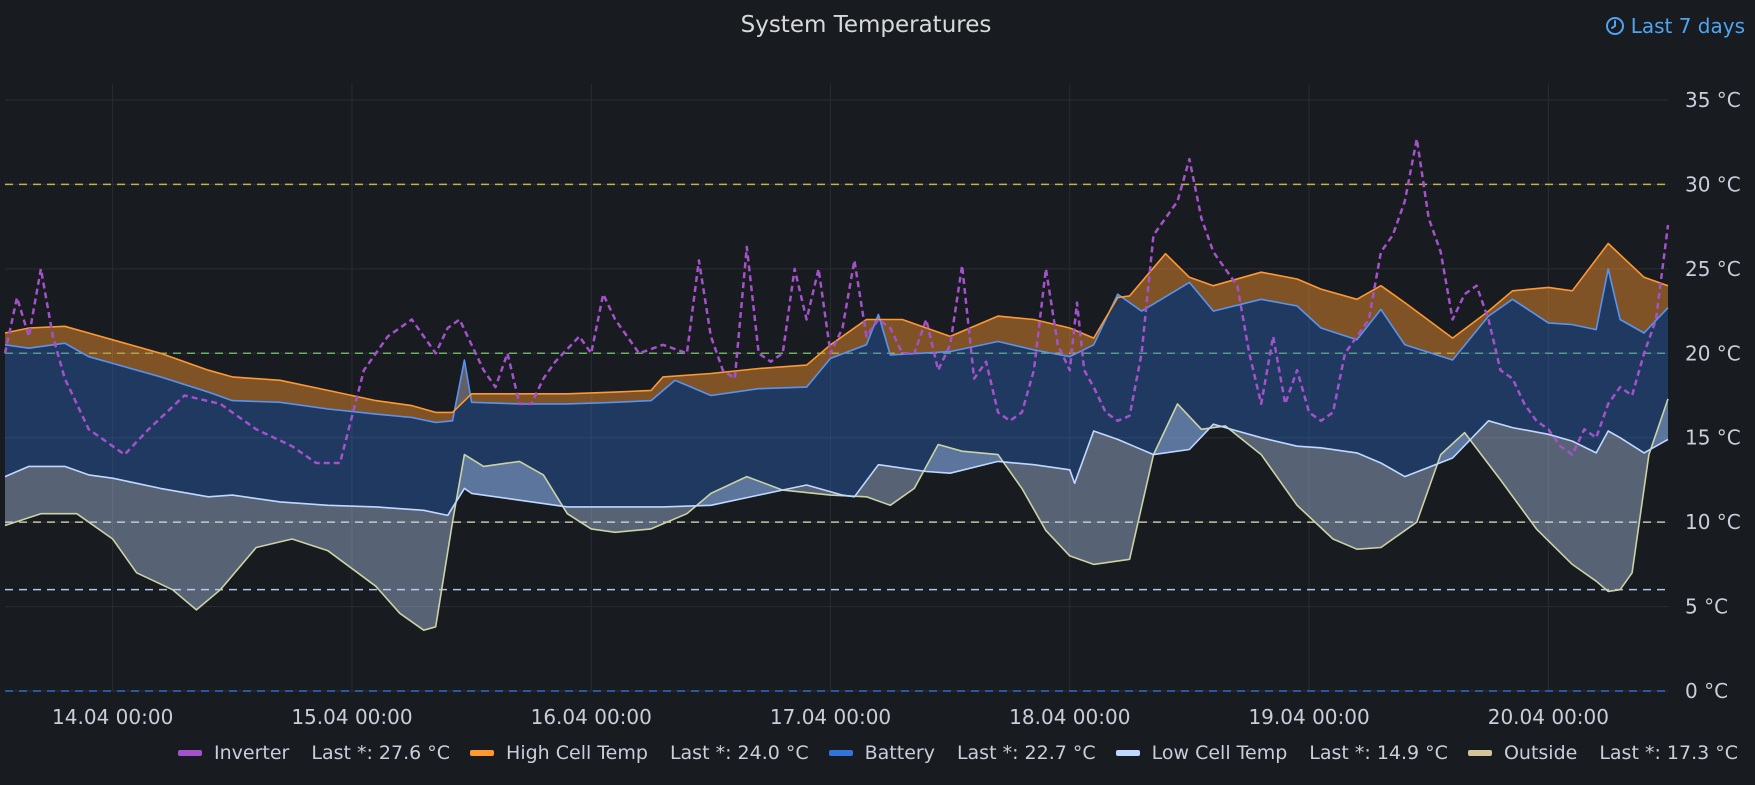  What do you see at coordinates (1219, 753) in the screenshot?
I see `legend-label-low-cell-temp: Low Cell Temp` at bounding box center [1219, 753].